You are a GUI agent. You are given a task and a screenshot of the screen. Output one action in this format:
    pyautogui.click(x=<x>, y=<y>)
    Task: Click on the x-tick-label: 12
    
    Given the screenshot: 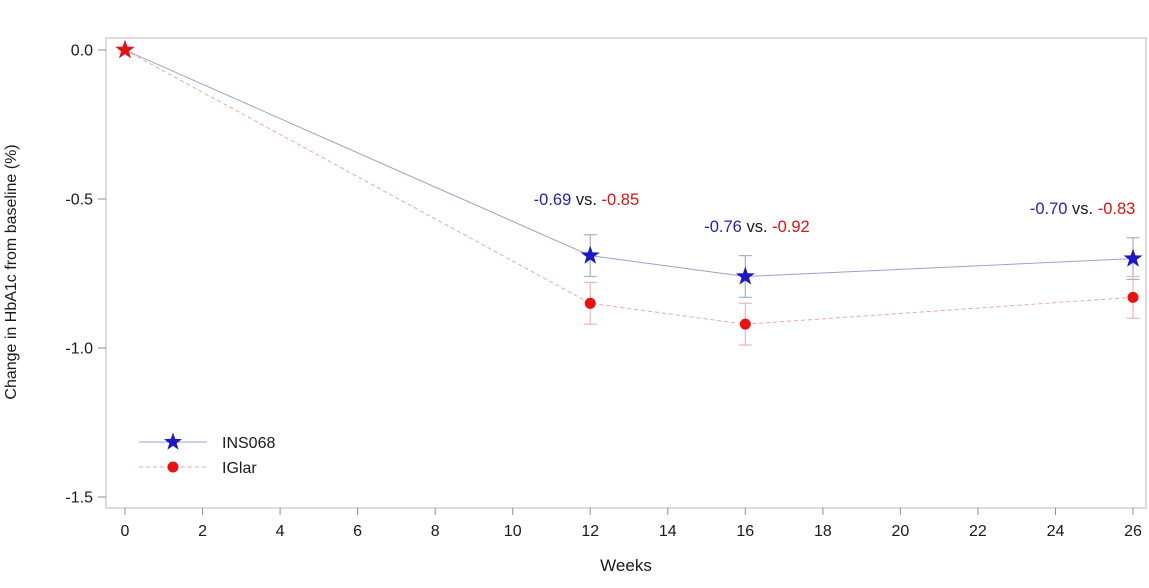 What is the action you would take?
    pyautogui.click(x=590, y=531)
    